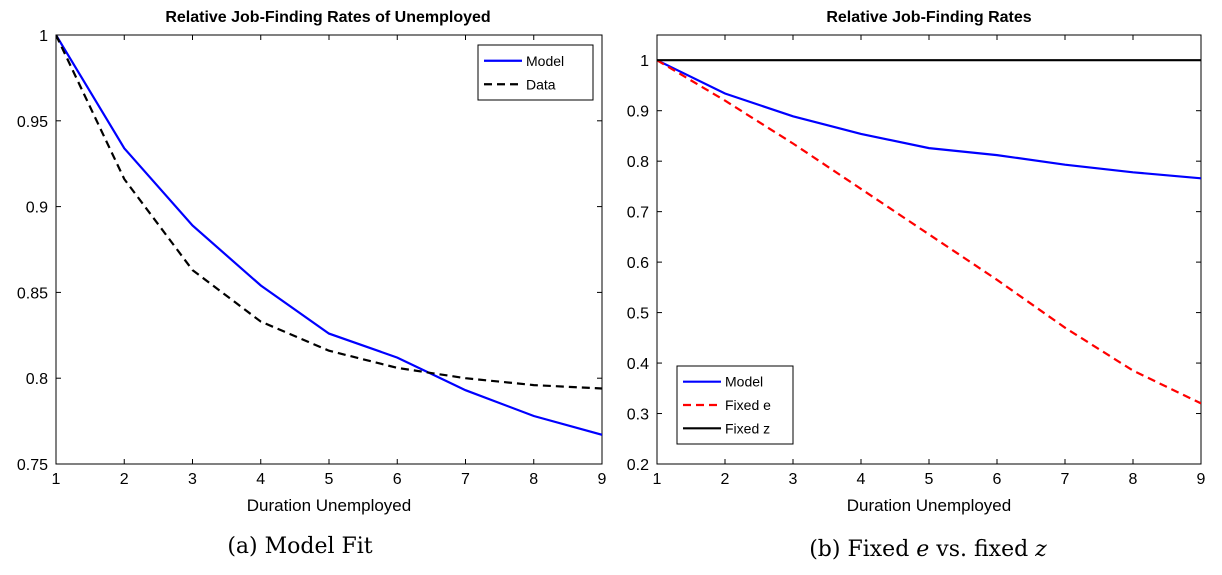  What do you see at coordinates (638, 112) in the screenshot?
I see `panel-b-ytick-label: 0.9` at bounding box center [638, 112].